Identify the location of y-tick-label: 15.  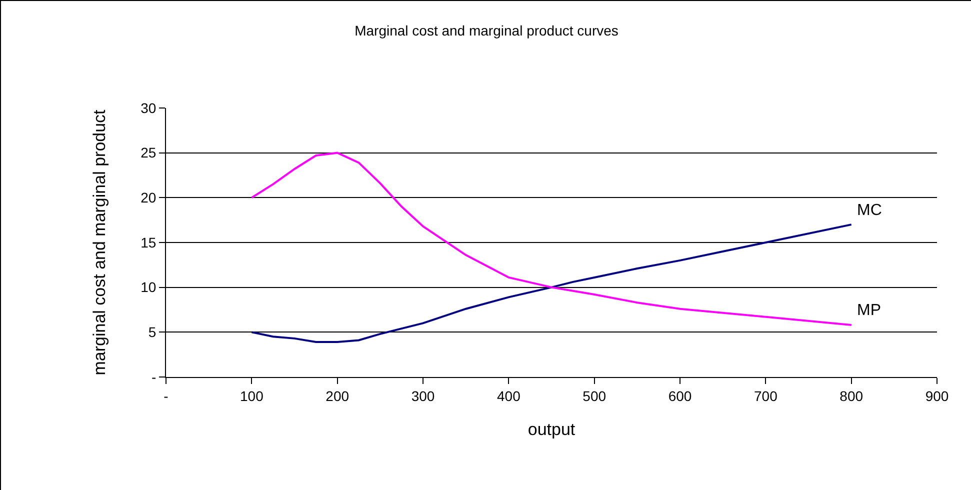
(148, 242).